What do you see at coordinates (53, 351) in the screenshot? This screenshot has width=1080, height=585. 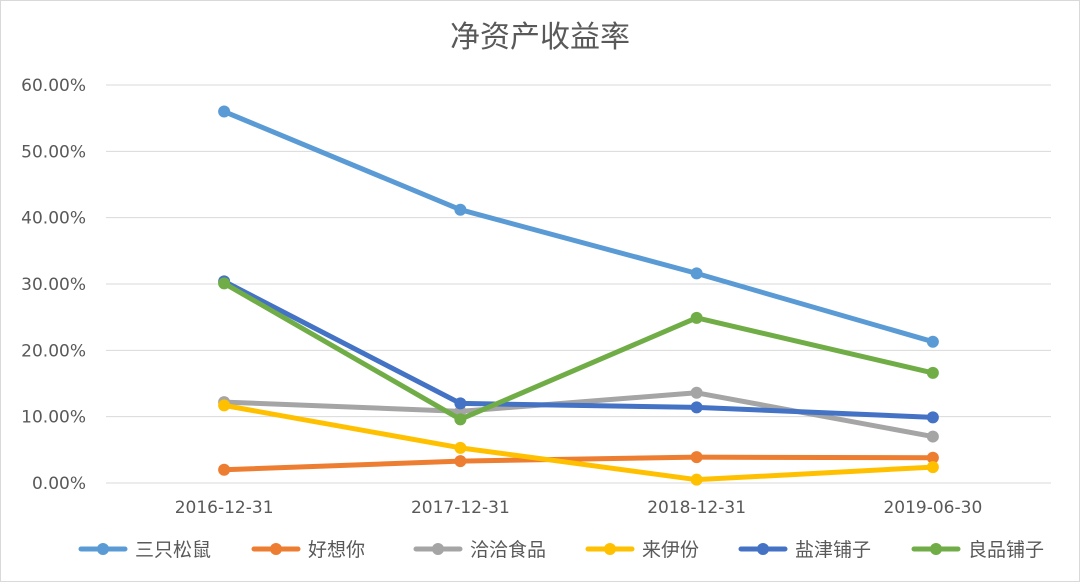 I see `y-tick-label: 20.00%` at bounding box center [53, 351].